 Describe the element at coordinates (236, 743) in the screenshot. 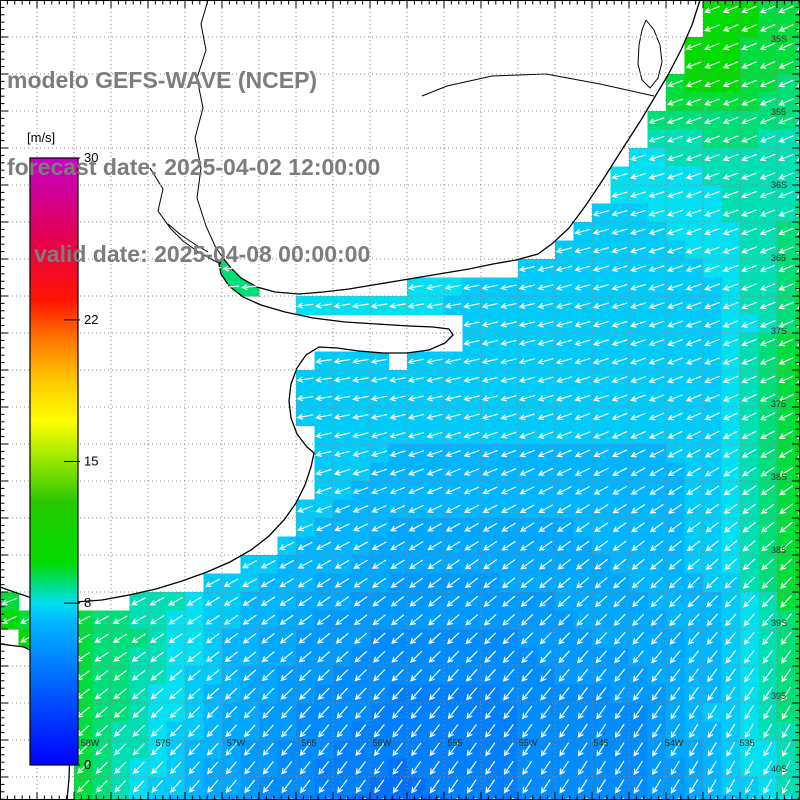

I see `longitude-label: 57W` at that location.